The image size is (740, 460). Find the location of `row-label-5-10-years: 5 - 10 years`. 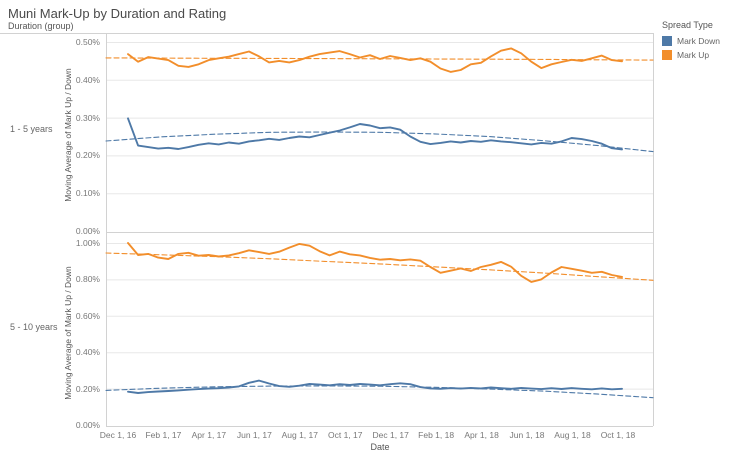

row-label-5-10-years: 5 - 10 years is located at coordinates (34, 327).